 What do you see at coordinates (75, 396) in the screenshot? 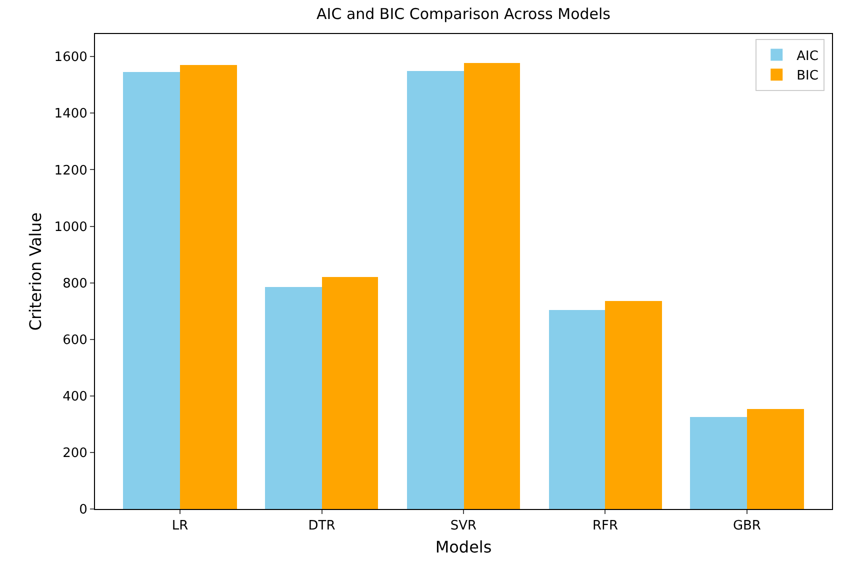
I see `y-tick-label: 400` at bounding box center [75, 396].